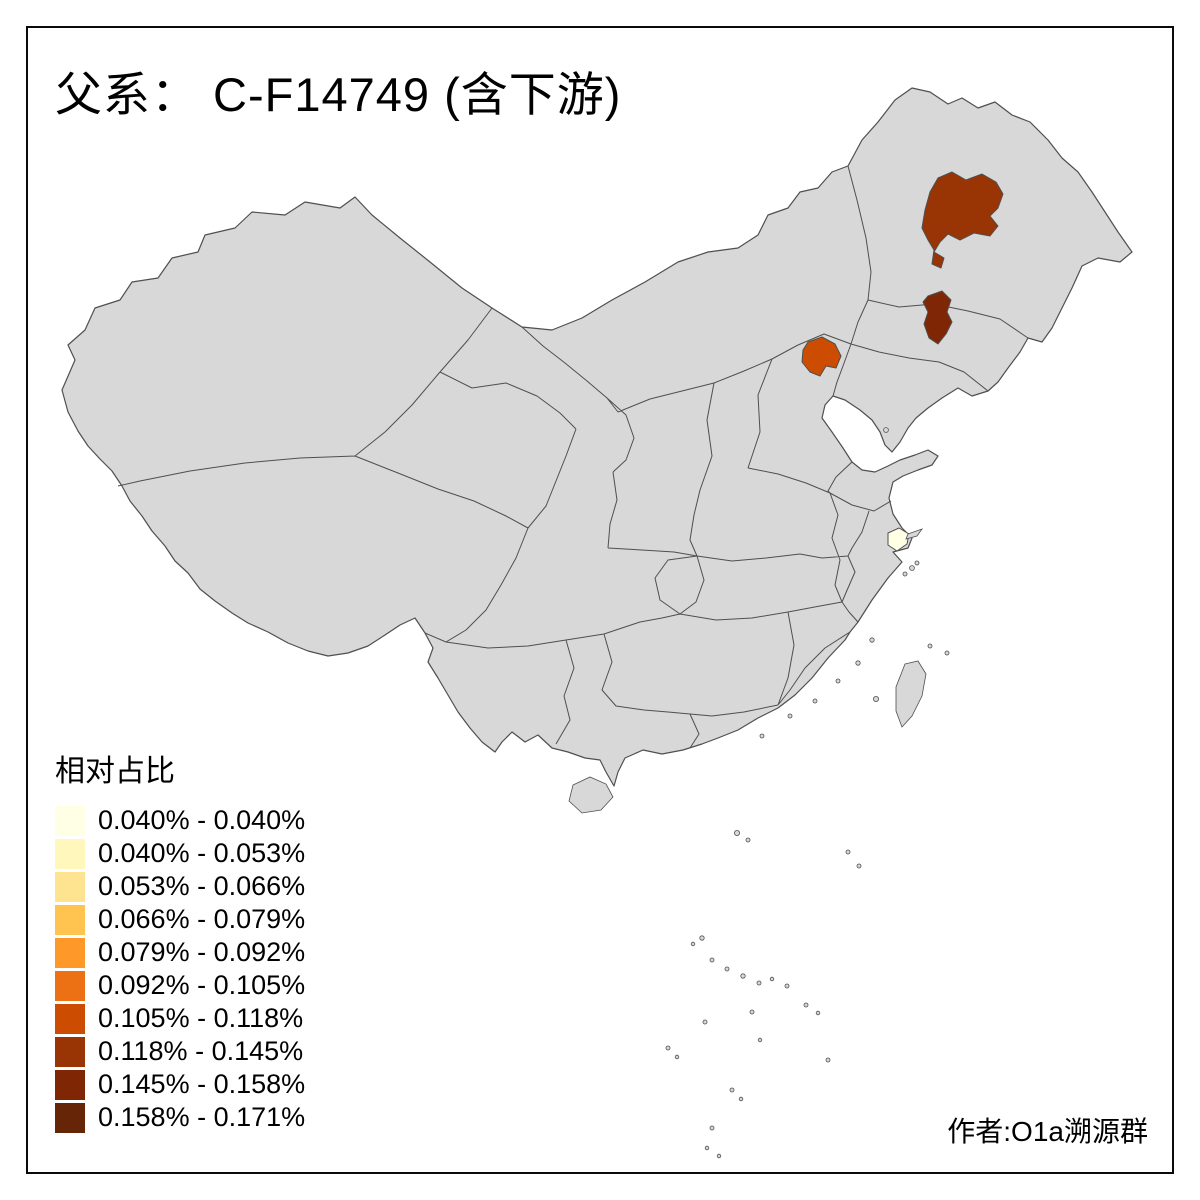  Describe the element at coordinates (202, 919) in the screenshot. I see `legend-label: 0.066% - 0.079%` at that location.